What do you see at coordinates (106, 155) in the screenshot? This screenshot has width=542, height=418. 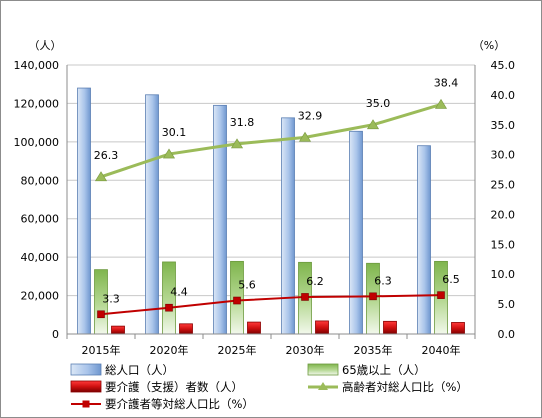 I see `data-label: 26.3` at bounding box center [106, 155].